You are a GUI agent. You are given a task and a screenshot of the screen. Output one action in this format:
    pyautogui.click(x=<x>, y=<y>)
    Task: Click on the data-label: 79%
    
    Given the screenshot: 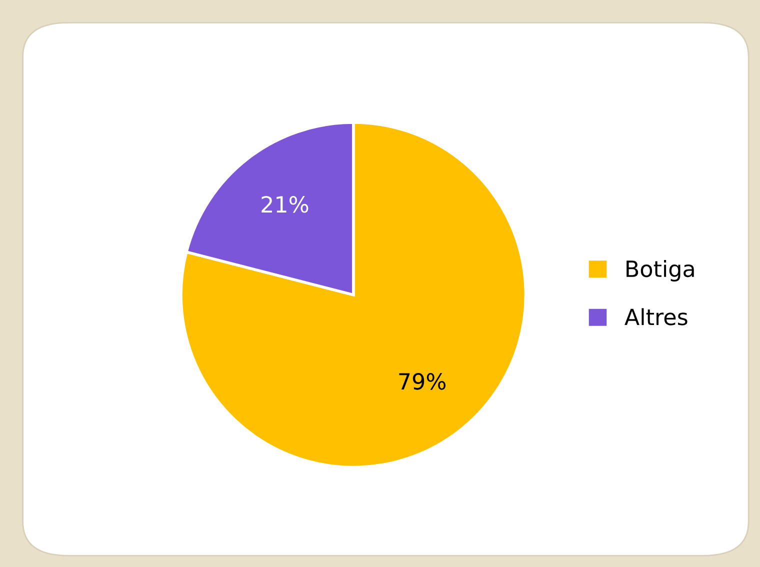 What is the action you would take?
    pyautogui.click(x=422, y=381)
    